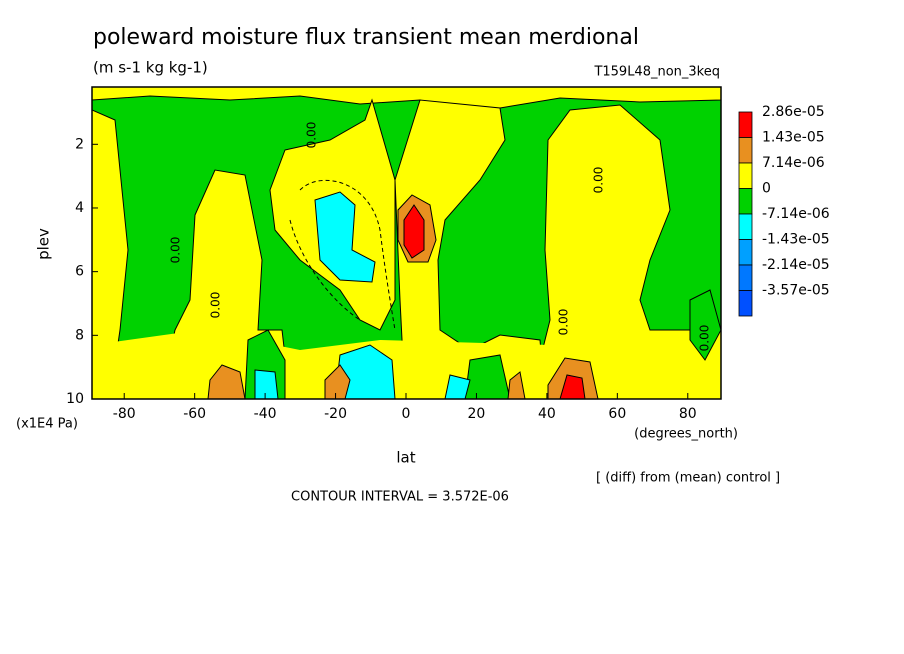  What do you see at coordinates (617, 414) in the screenshot?
I see `x-tick-label: 60` at bounding box center [617, 414].